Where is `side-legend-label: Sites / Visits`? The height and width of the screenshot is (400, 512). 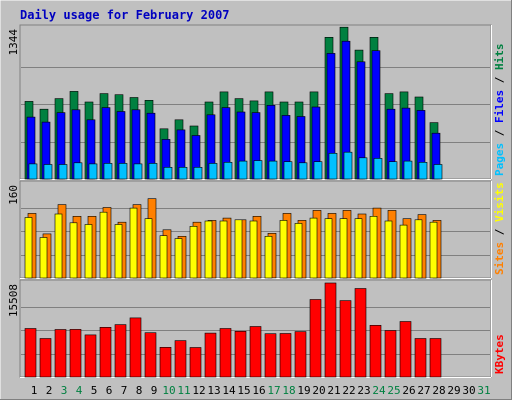 side-legend-label: Sites / Visits is located at coordinates (499, 228).